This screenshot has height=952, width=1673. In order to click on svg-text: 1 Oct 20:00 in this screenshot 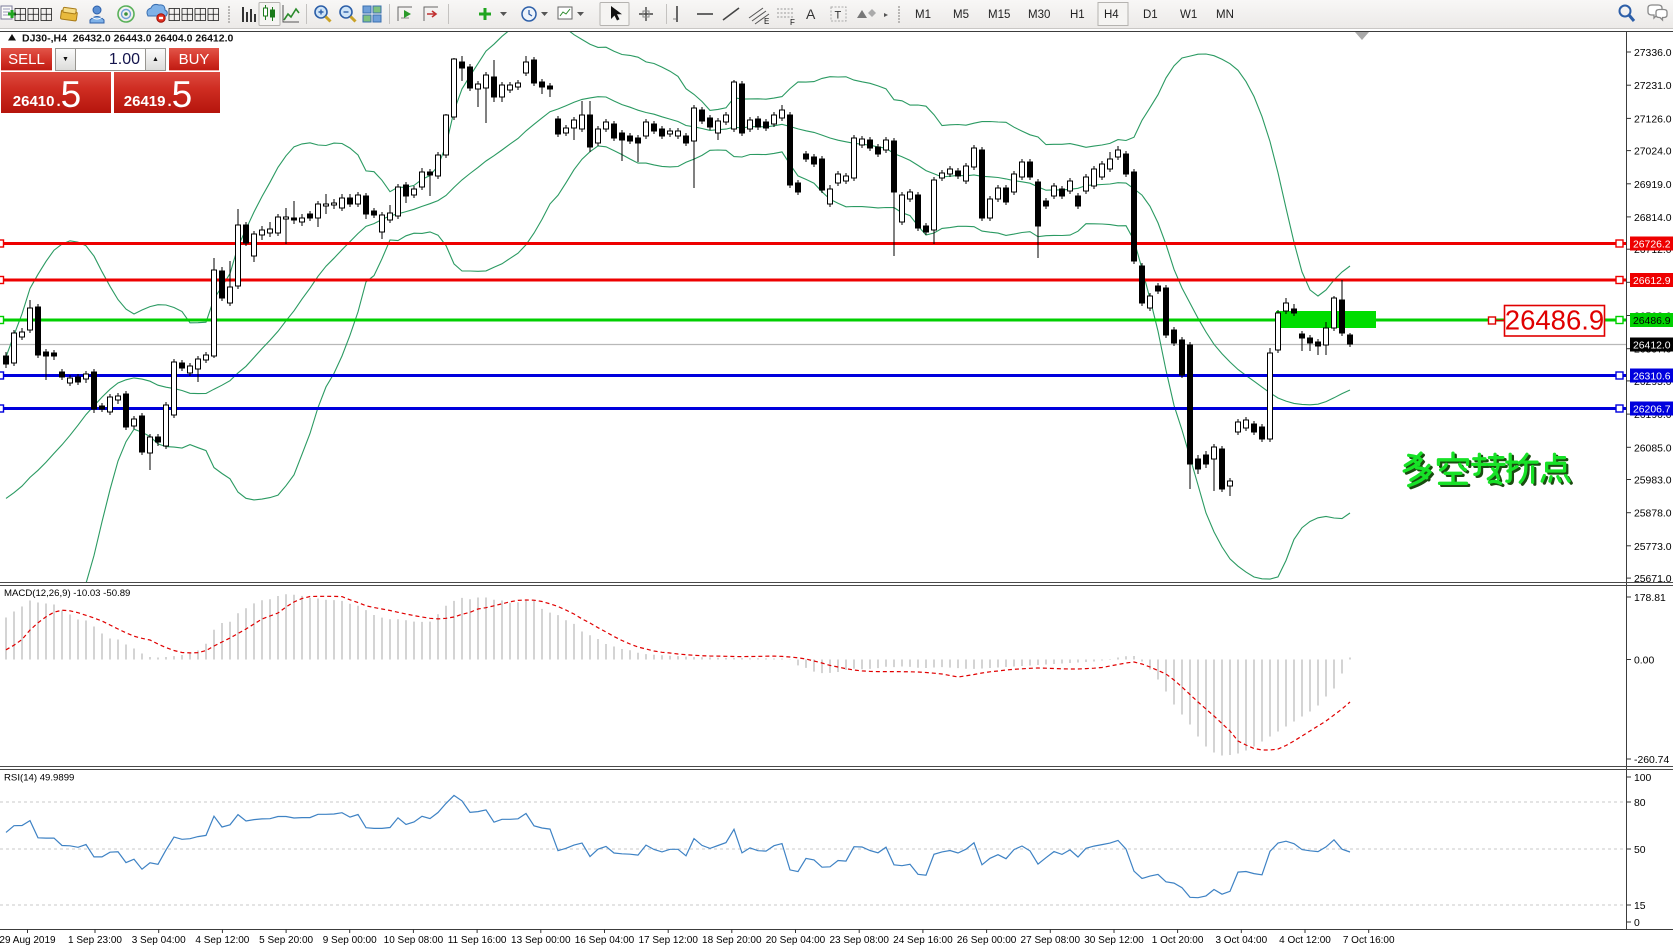, I will do `click(1178, 940)`.